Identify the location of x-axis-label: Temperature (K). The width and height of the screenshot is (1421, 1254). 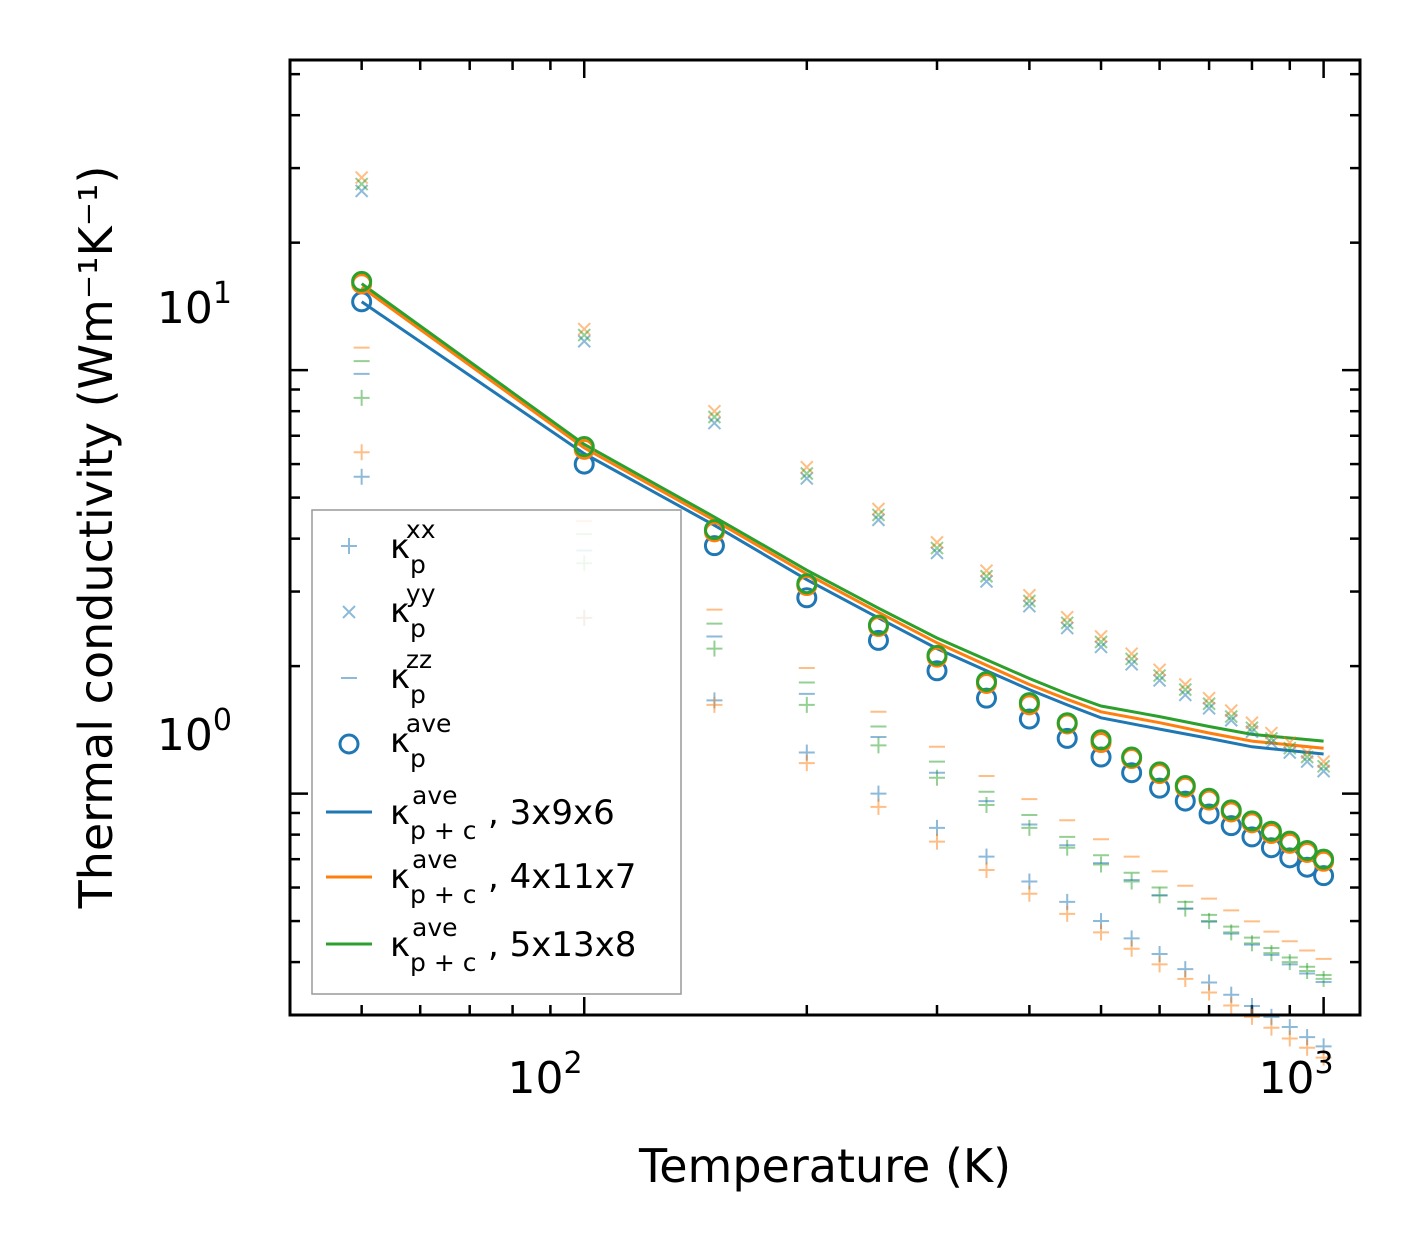
(824, 1166).